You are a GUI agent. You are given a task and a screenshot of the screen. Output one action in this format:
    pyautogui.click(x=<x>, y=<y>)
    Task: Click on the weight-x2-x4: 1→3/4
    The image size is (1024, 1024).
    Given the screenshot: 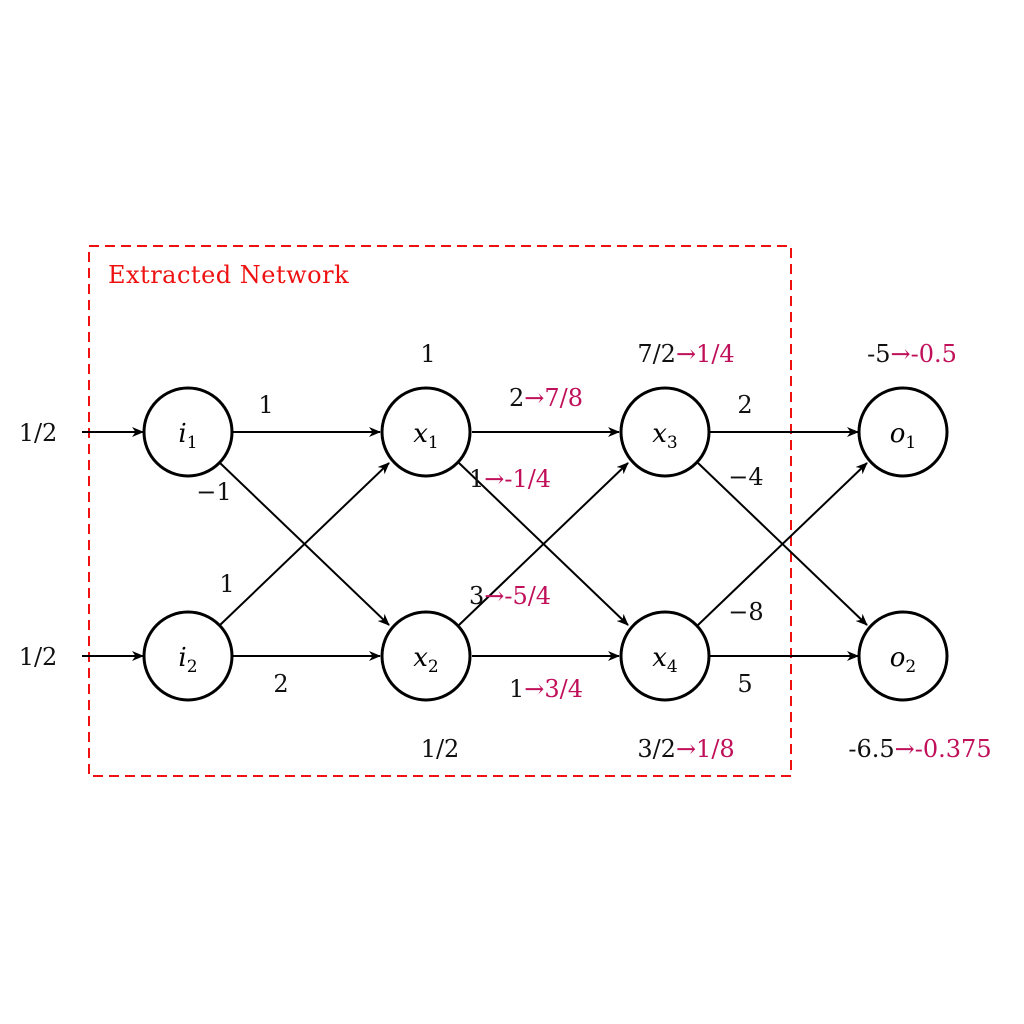 What is the action you would take?
    pyautogui.click(x=546, y=689)
    